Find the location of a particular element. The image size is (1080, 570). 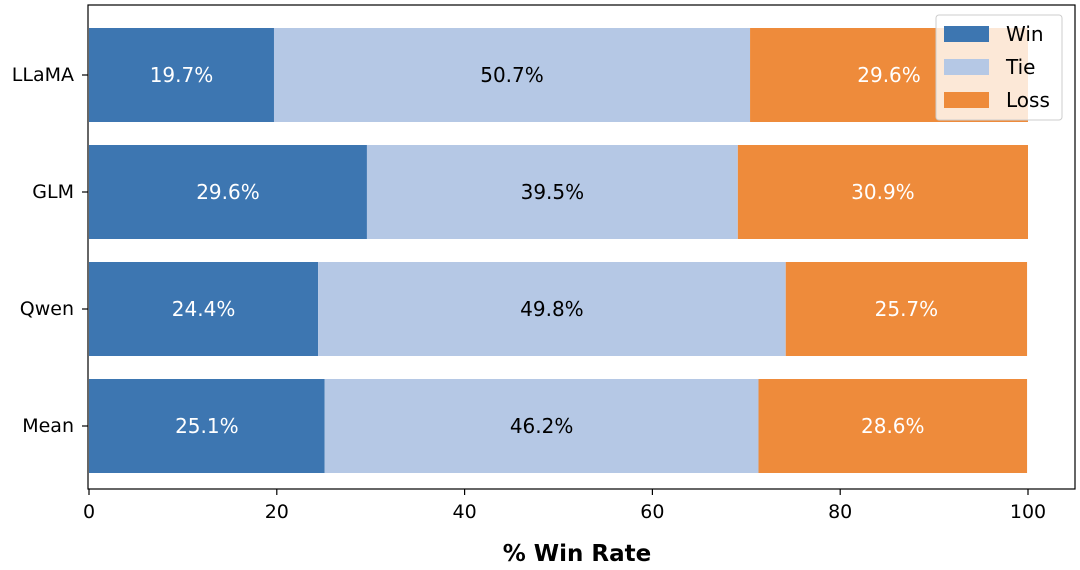

y-tick-label: GLM is located at coordinates (53, 192).